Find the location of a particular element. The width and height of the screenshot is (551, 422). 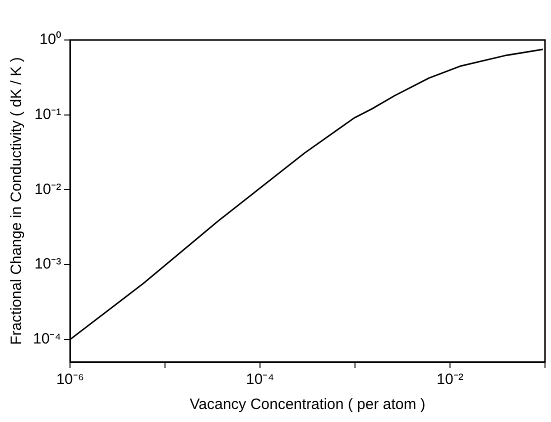

x-axis-title: Vacancy Concentration ( per atom ) is located at coordinates (308, 405).